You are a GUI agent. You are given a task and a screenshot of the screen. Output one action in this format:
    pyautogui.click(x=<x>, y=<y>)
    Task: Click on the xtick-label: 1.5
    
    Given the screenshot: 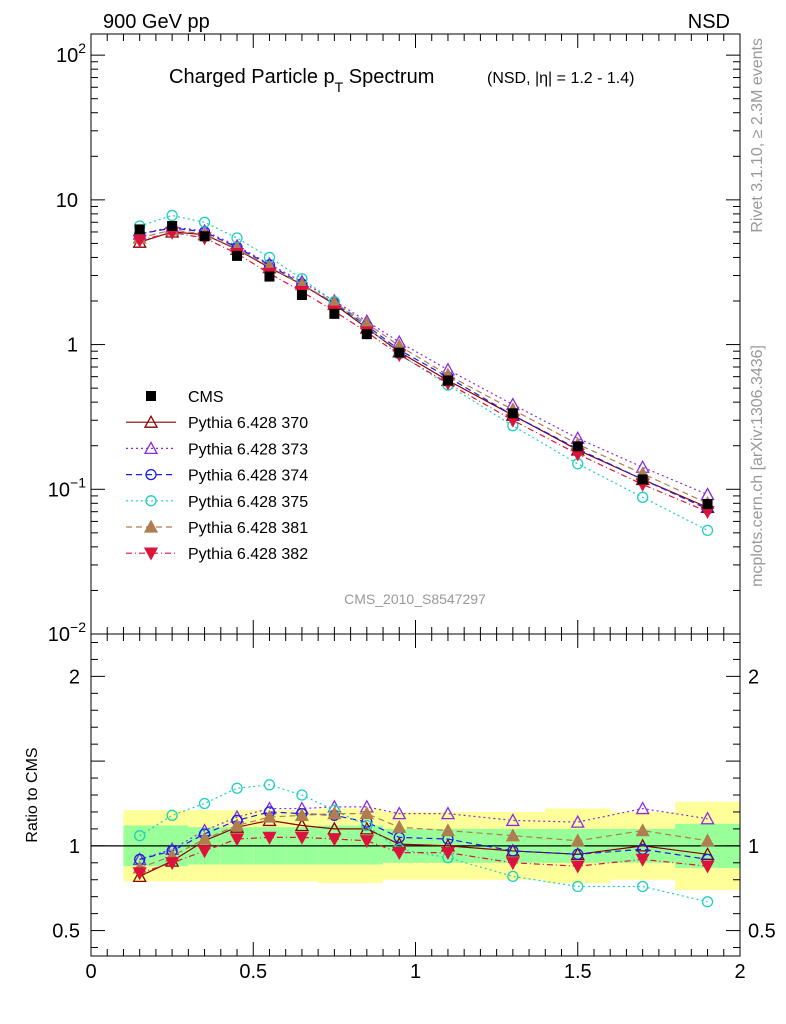 What is the action you would take?
    pyautogui.click(x=578, y=972)
    